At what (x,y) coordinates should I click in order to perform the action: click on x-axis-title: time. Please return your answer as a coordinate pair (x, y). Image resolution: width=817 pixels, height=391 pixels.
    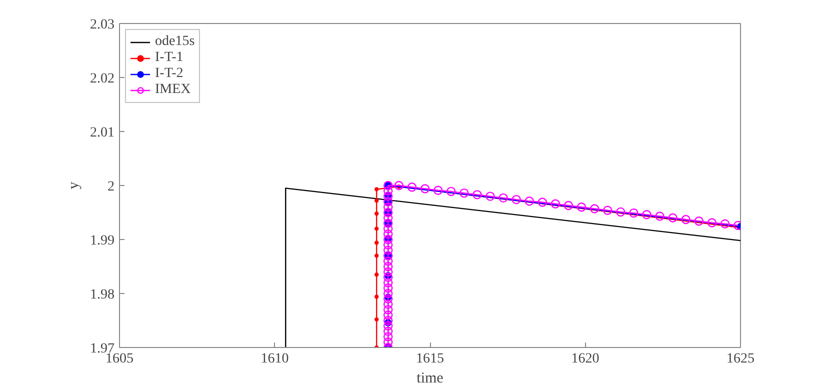
    Looking at the image, I should click on (430, 378).